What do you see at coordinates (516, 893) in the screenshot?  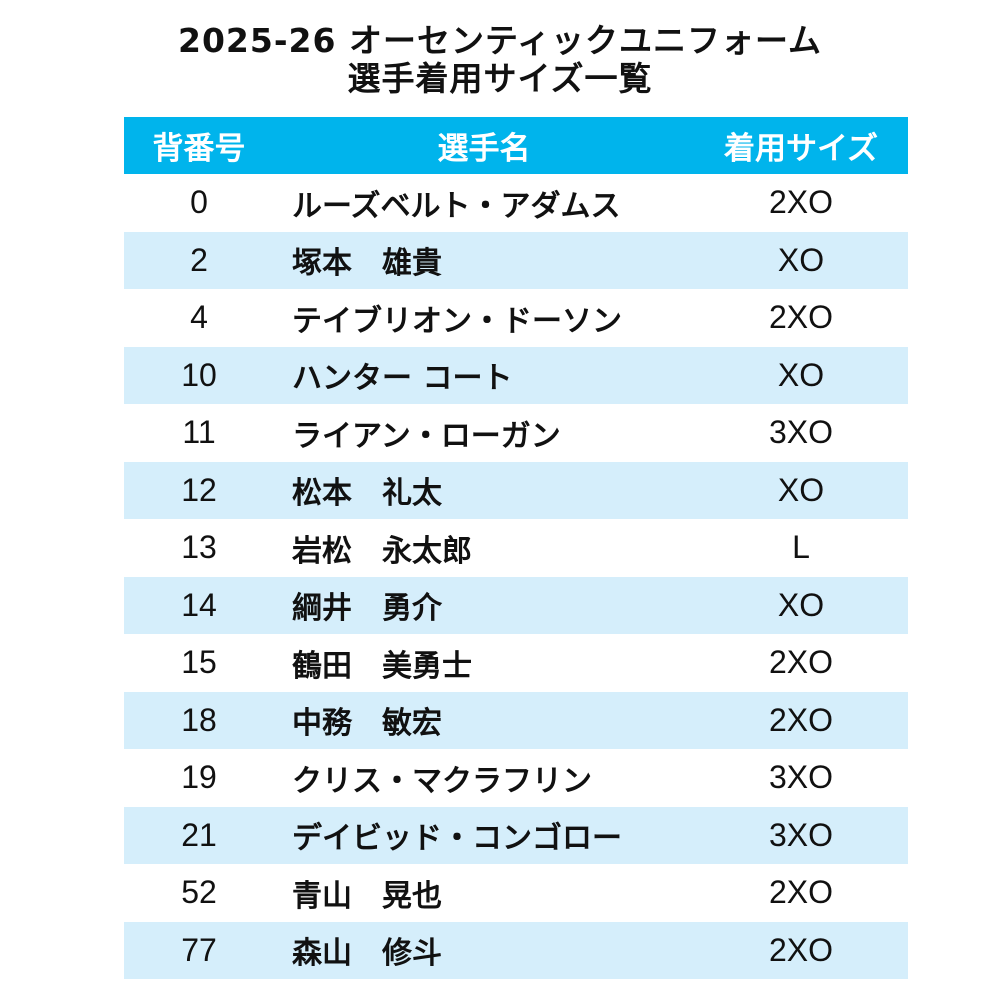 I see `table-row: 52 青山 晃也 2XO` at bounding box center [516, 893].